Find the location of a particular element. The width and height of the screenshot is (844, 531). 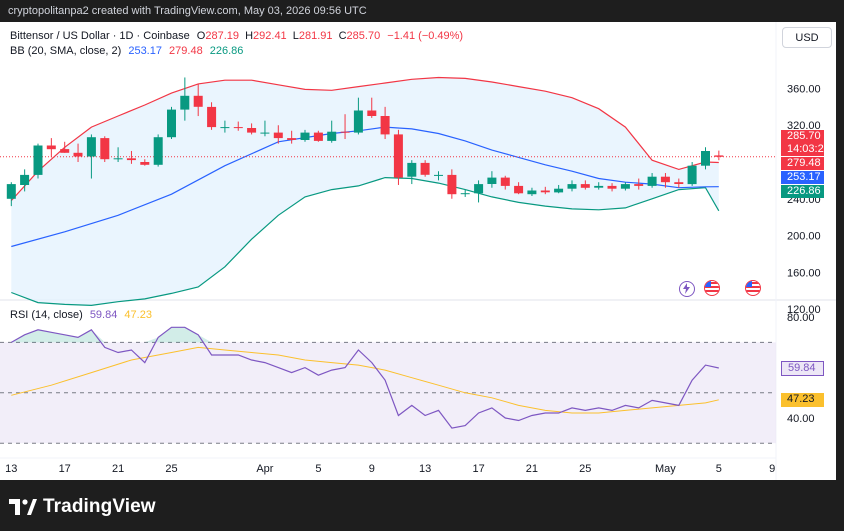

price-axis-tick: 120.00 is located at coordinates (804, 310).